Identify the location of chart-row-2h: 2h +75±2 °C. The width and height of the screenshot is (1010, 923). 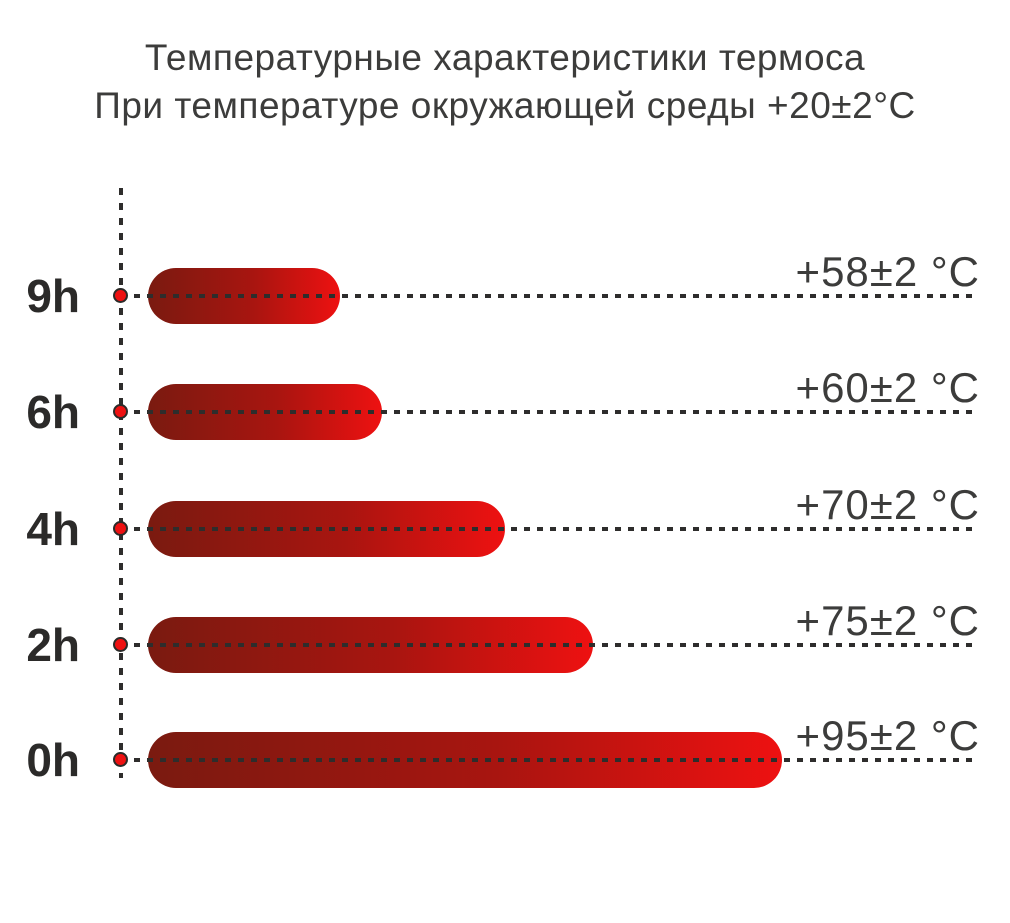
(505, 645).